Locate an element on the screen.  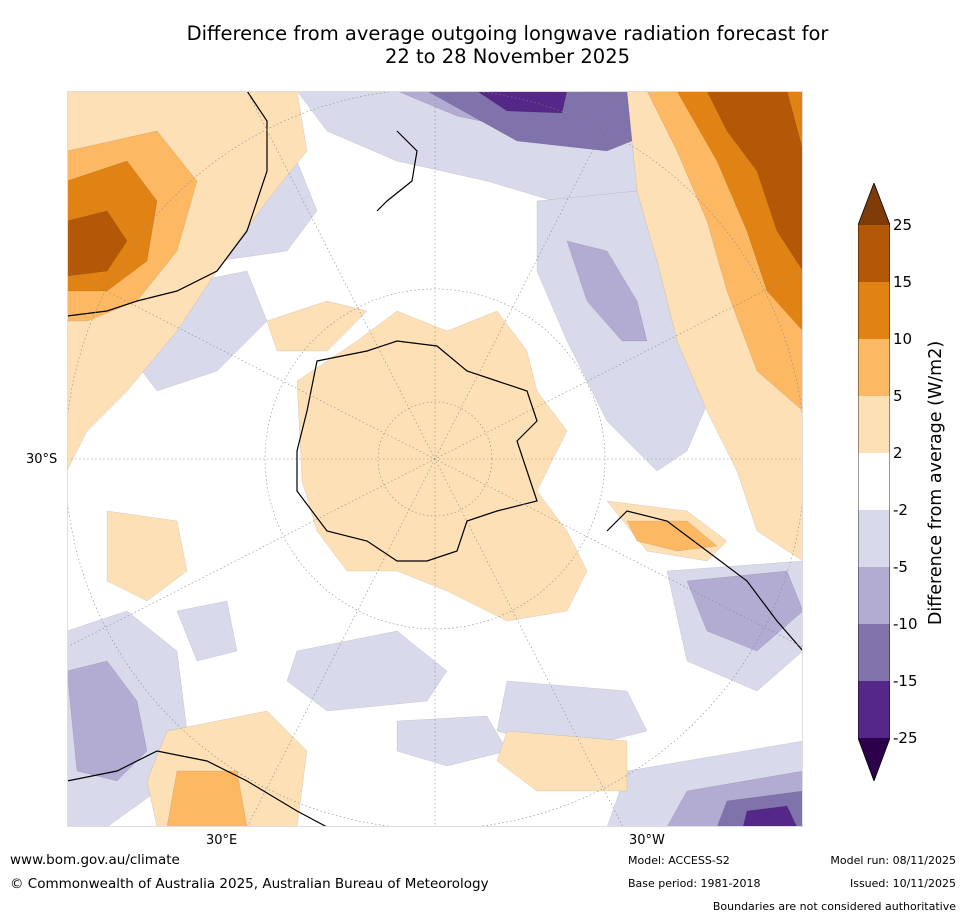
anomaly-southern-ocean-d is located at coordinates (207, 631).